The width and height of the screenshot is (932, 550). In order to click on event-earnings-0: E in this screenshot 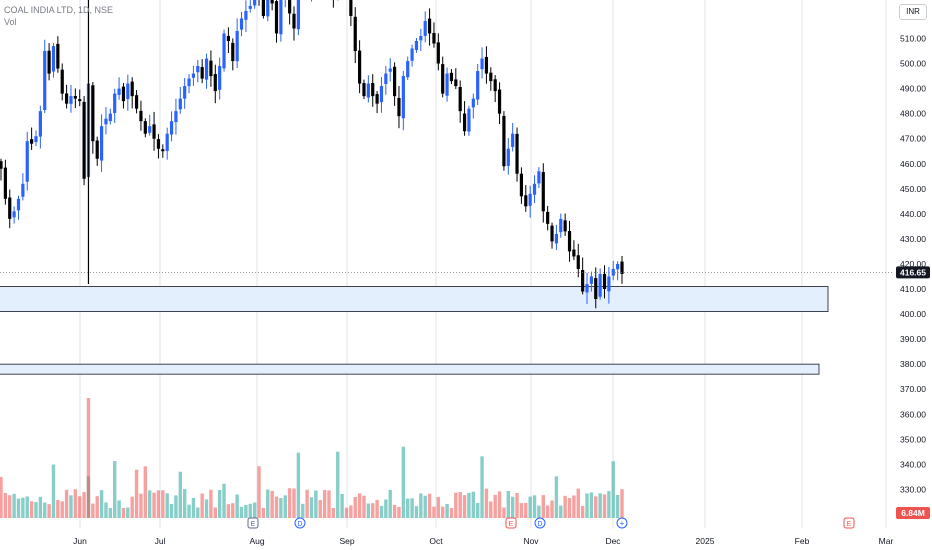, I will do `click(253, 523)`.